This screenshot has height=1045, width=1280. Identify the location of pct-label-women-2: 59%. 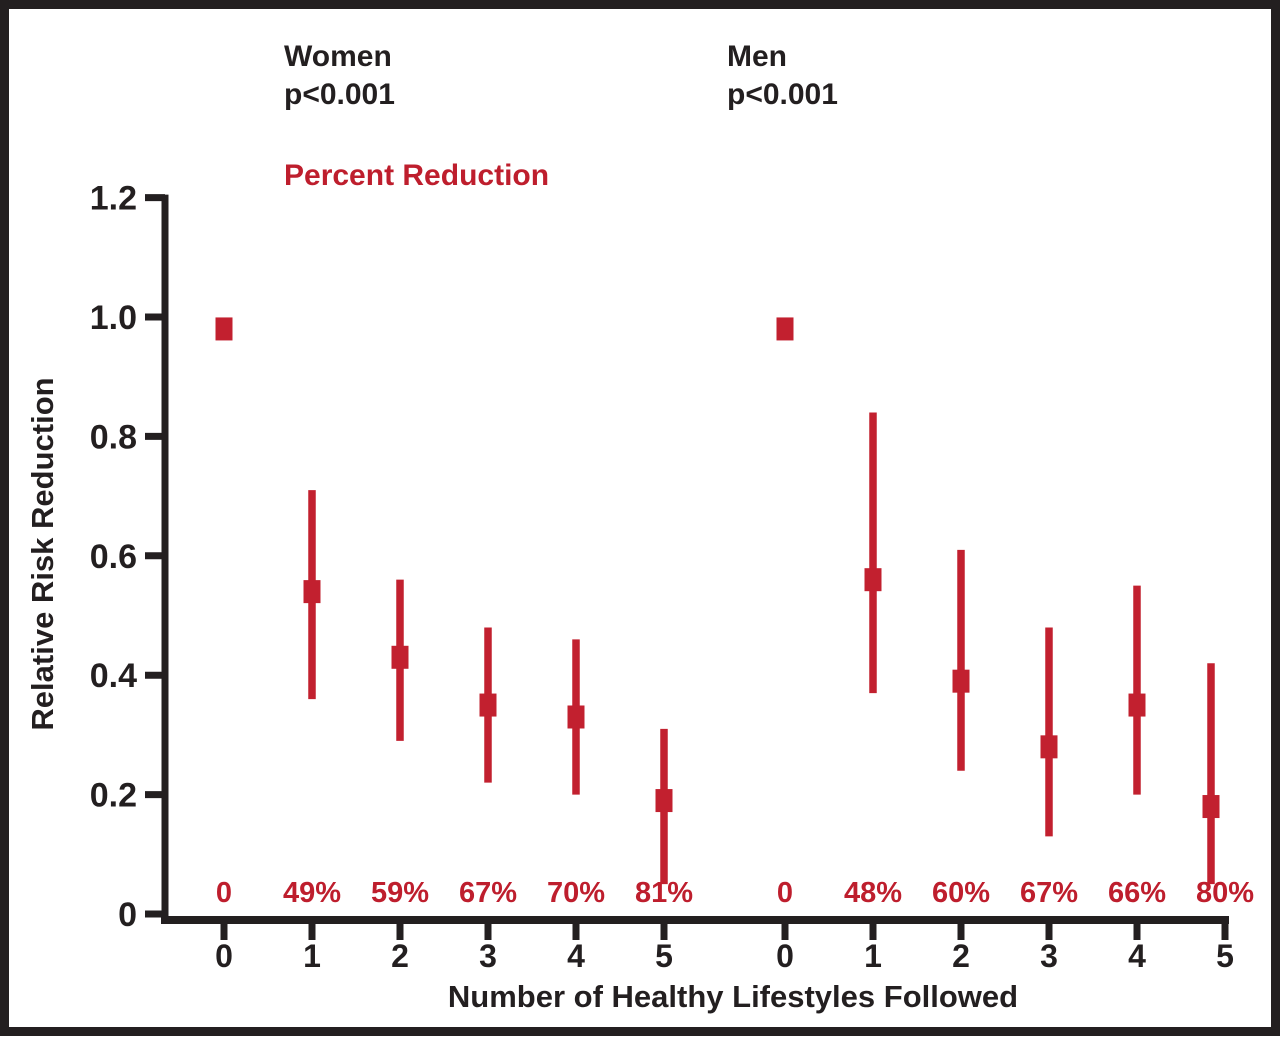
(400, 893).